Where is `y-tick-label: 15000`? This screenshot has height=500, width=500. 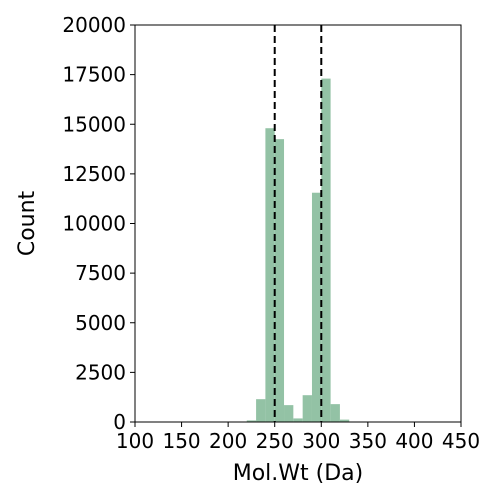 y-tick-label: 15000 is located at coordinates (94, 124).